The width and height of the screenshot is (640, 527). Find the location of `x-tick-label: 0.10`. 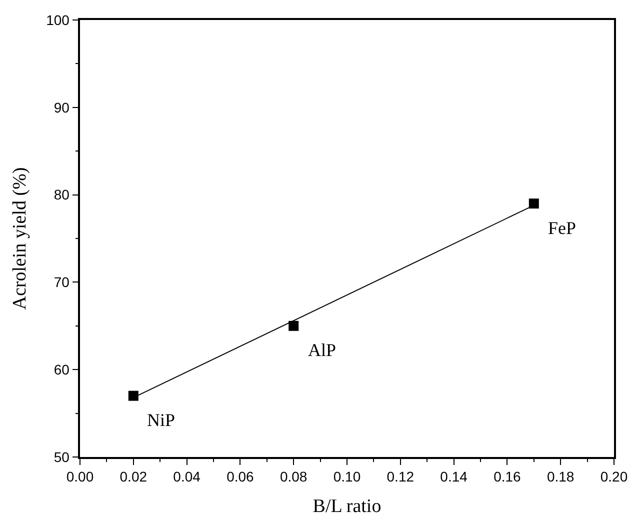

x-tick-label: 0.10 is located at coordinates (347, 476).